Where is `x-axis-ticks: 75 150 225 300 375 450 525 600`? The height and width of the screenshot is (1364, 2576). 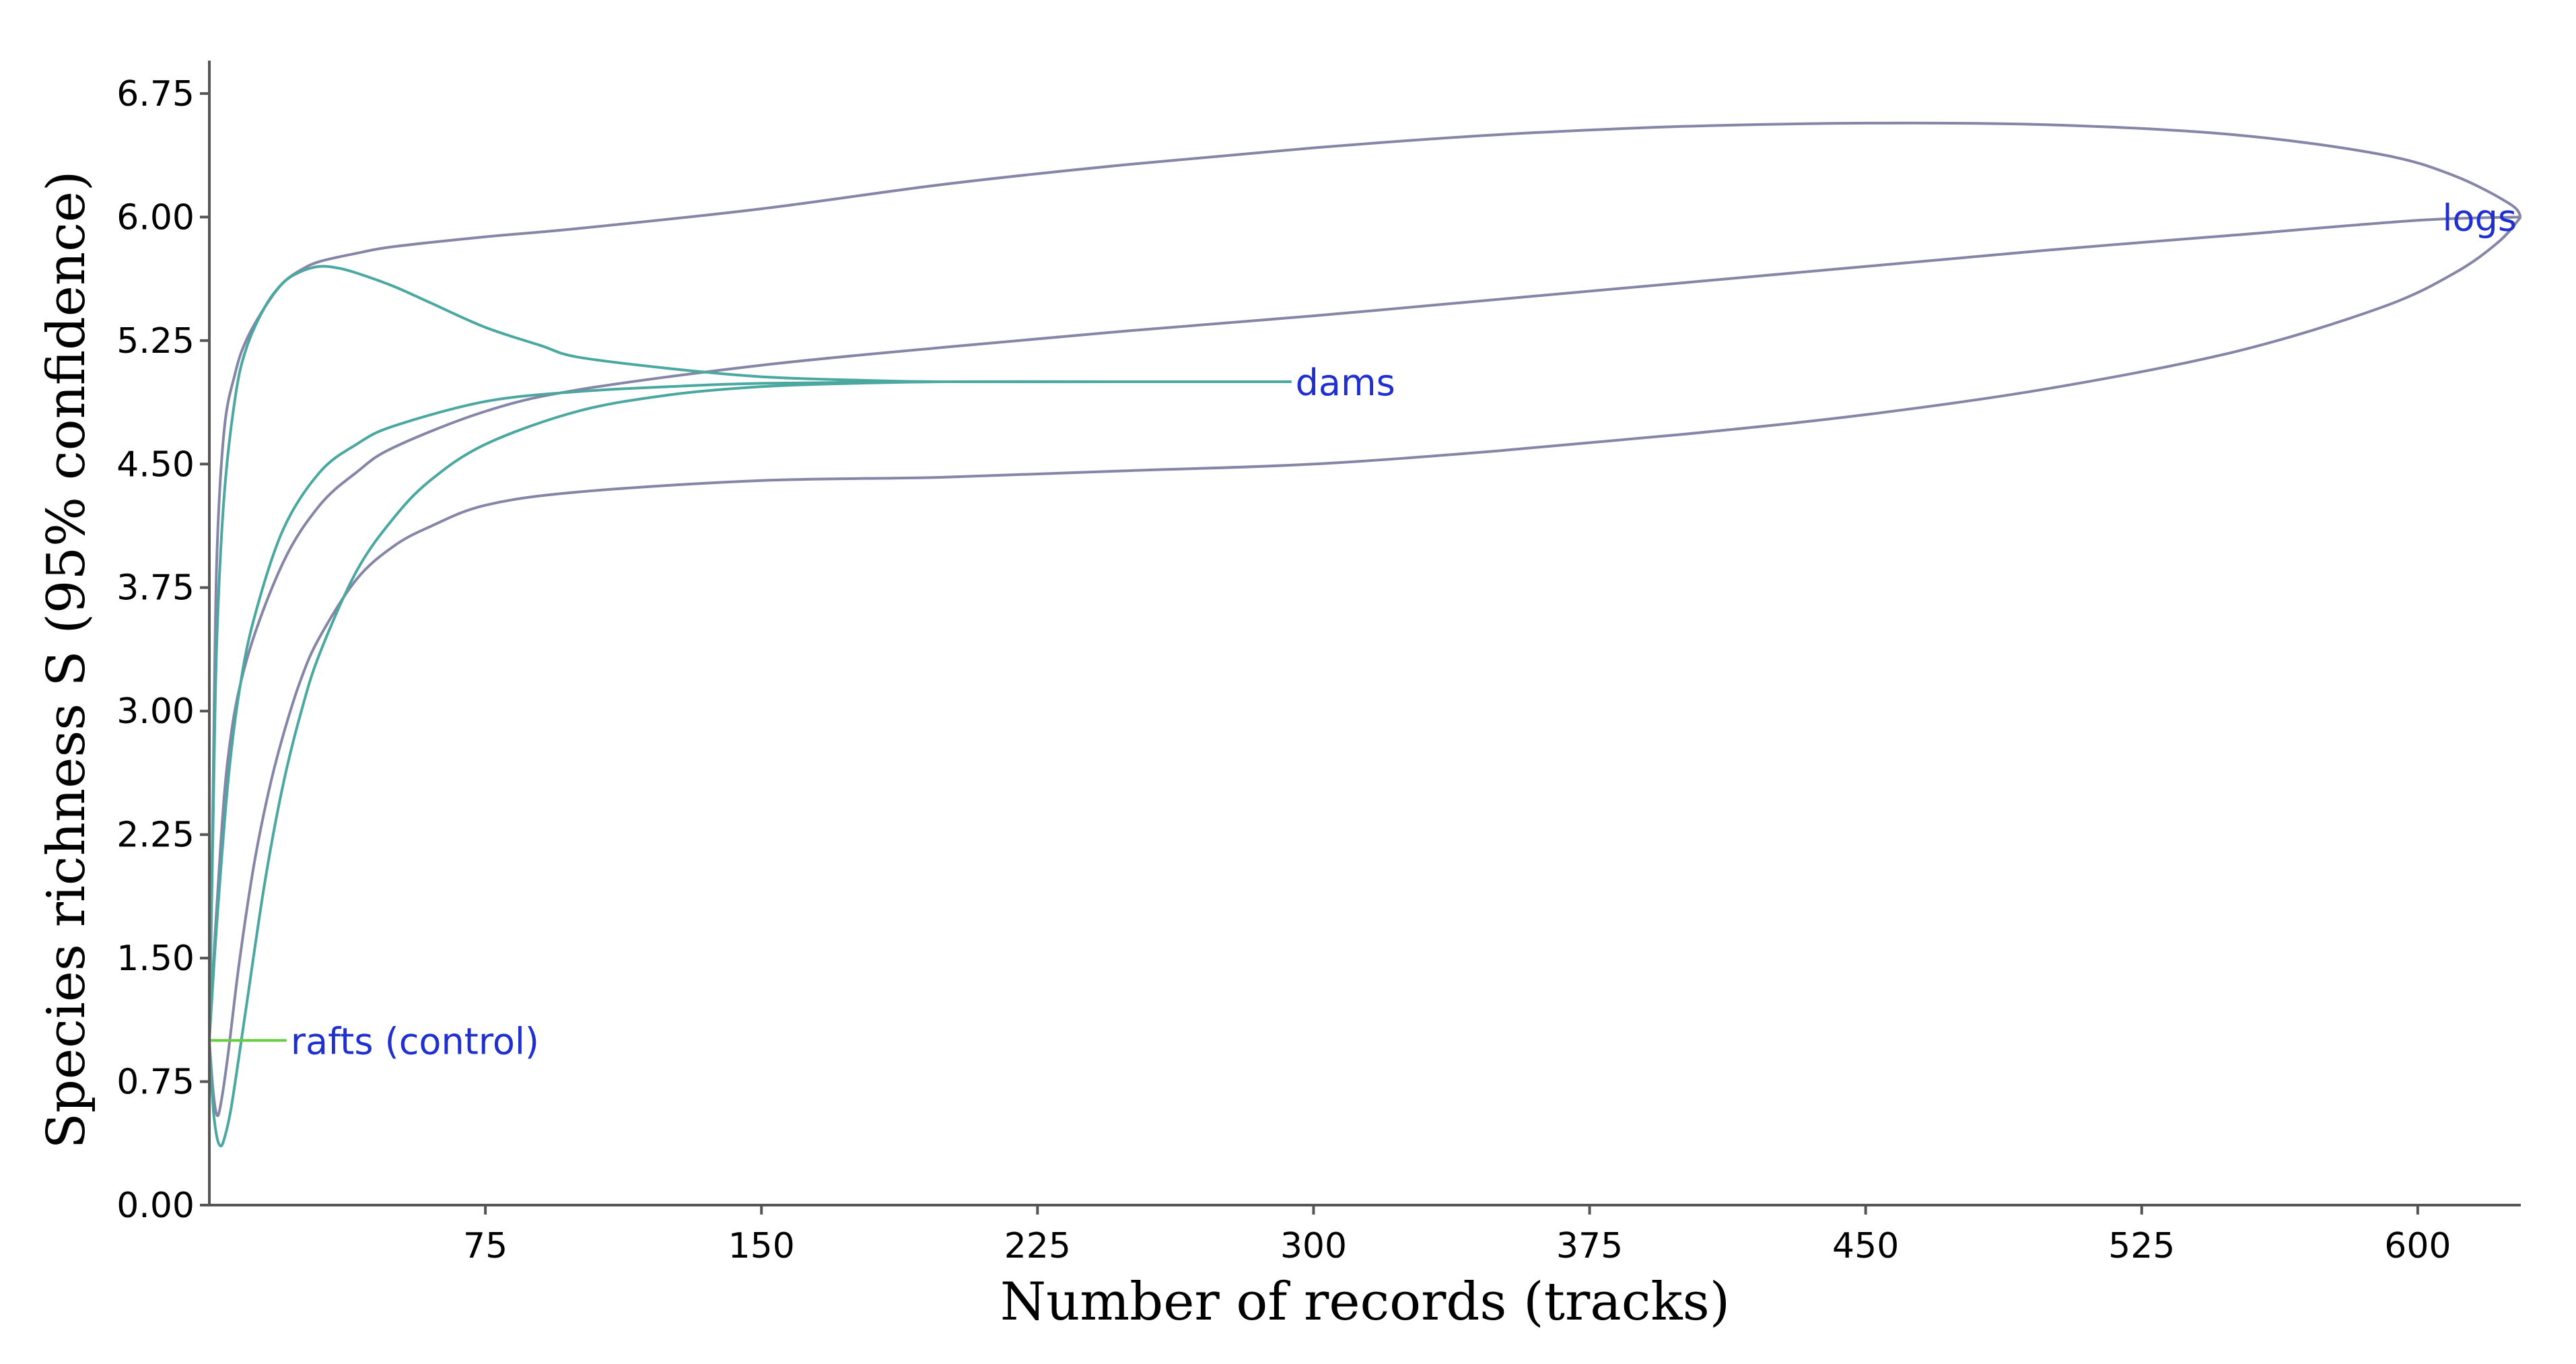 x-axis-ticks: 75 150 225 300 375 450 525 600 is located at coordinates (1457, 1235).